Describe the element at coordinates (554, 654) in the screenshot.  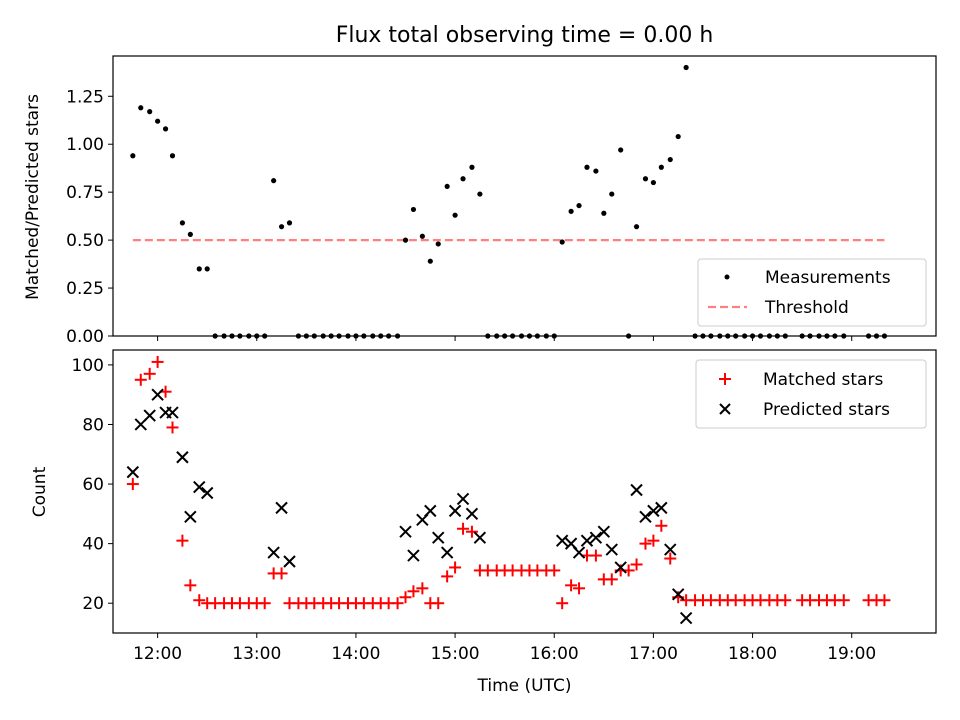
I see `bottom-xtick-label: 16:00` at that location.